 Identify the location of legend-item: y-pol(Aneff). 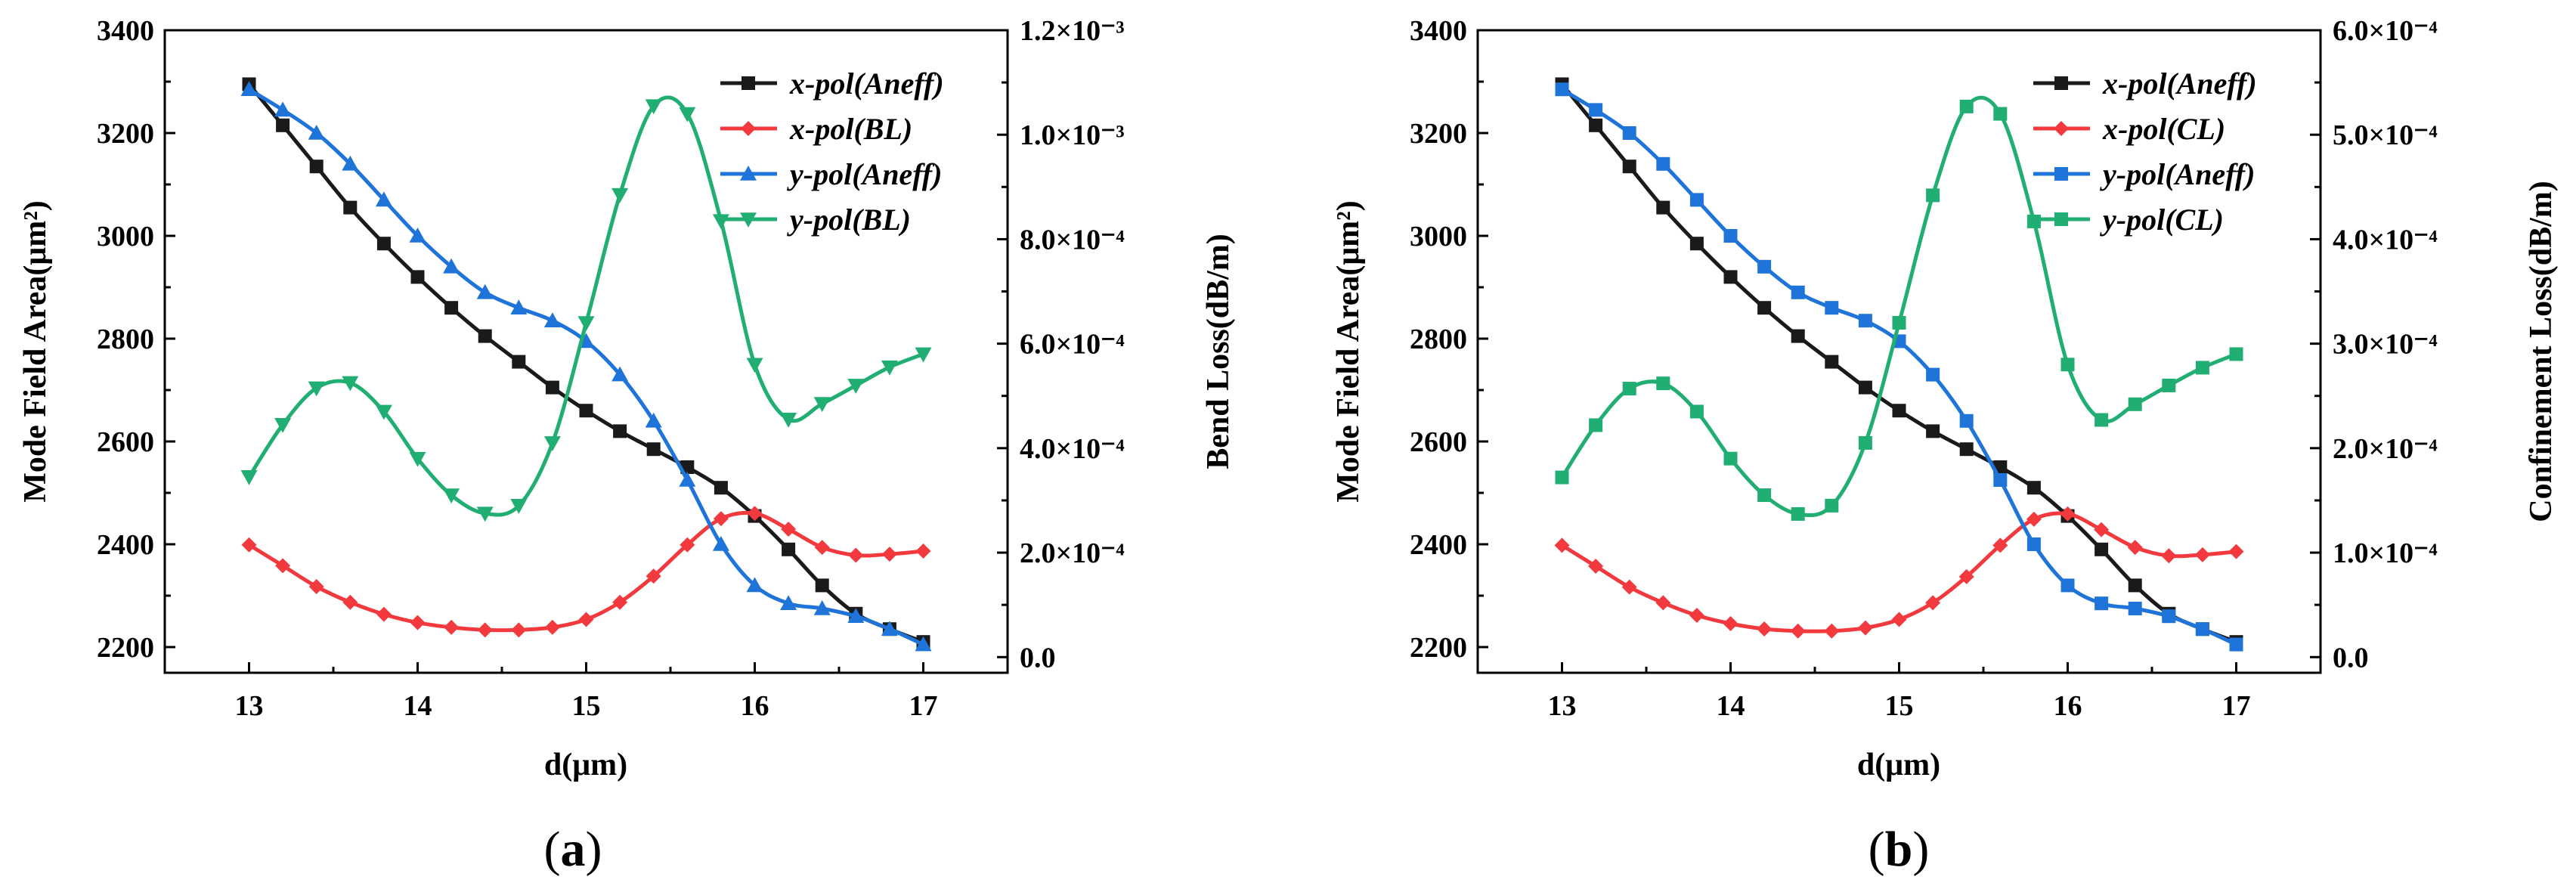
(831, 174).